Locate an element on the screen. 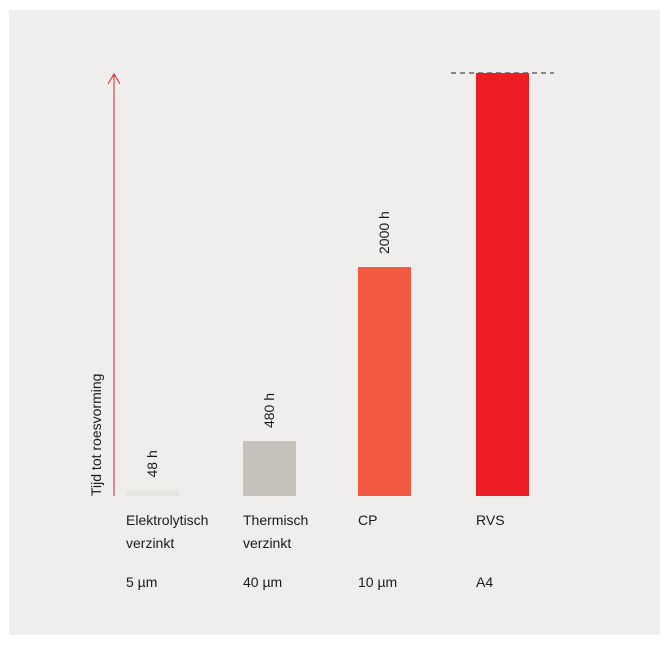 This screenshot has width=665, height=649. category-label-line2-2: verzinkt is located at coordinates (267, 543).